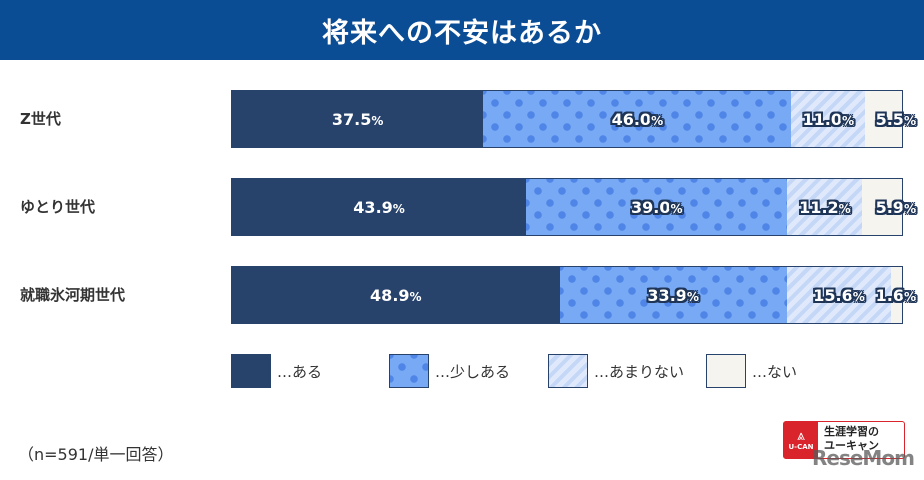 The height and width of the screenshot is (480, 924). I want to click on resemom-watermark: ReseMom, so click(863, 458).